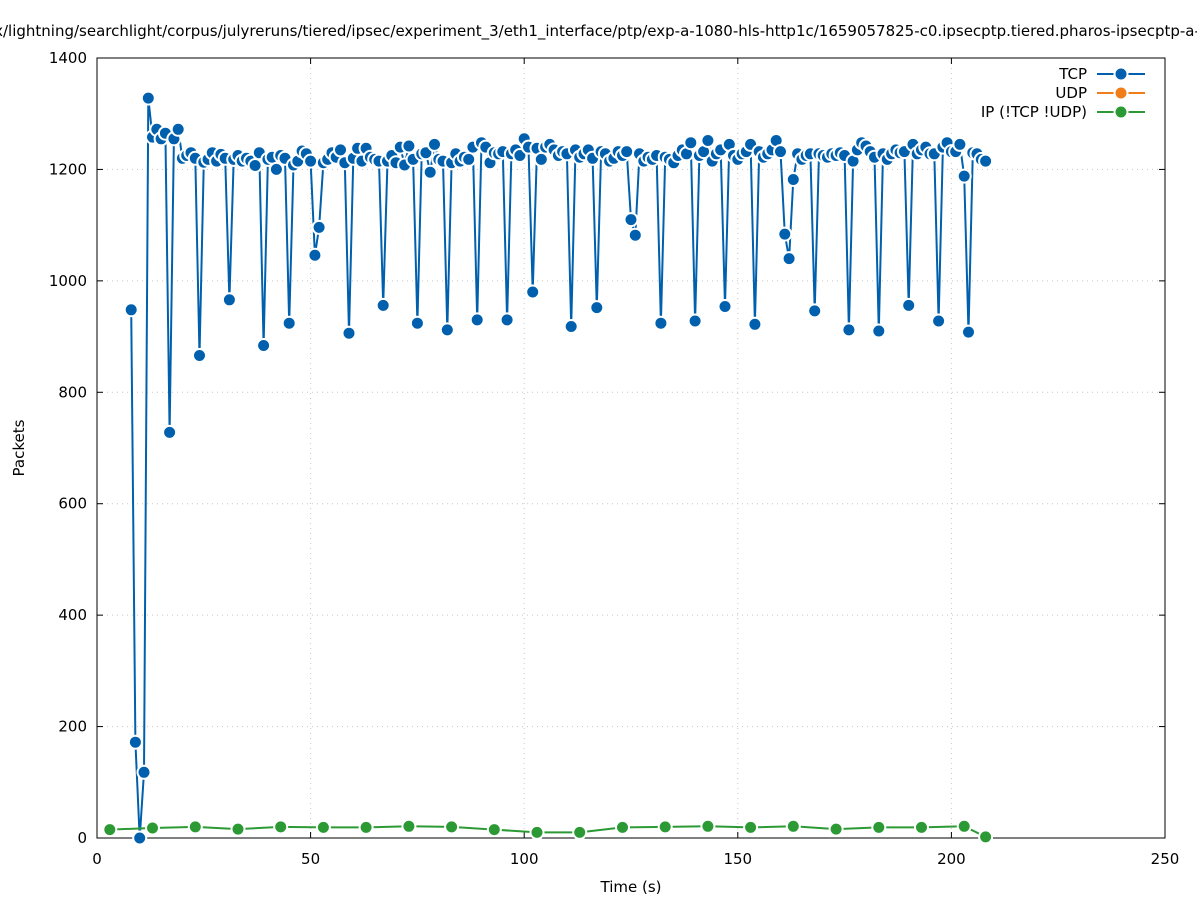  I want to click on x-tick-label: 50, so click(310, 859).